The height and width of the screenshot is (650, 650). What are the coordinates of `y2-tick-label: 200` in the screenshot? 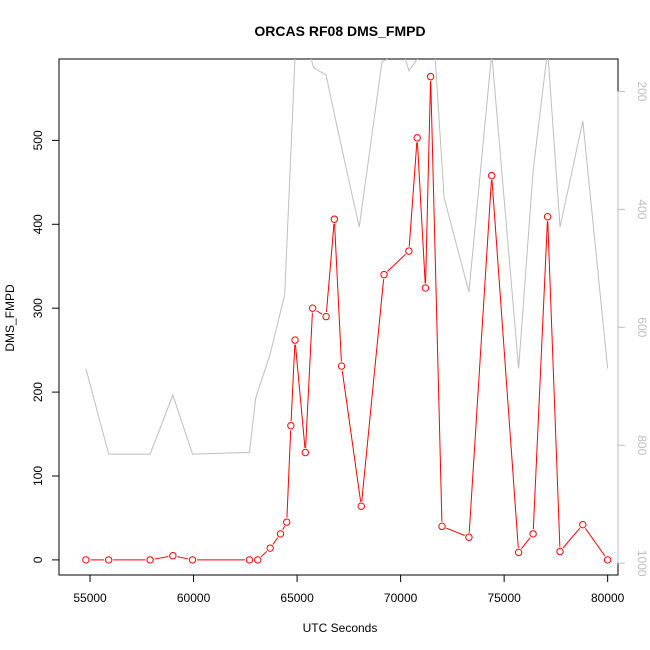 It's located at (642, 91).